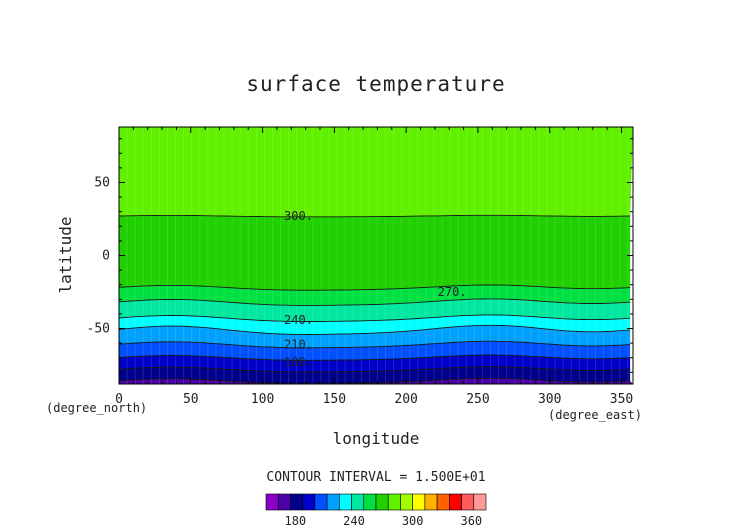 This screenshot has height=532, width=752. What do you see at coordinates (471, 521) in the screenshot?
I see `colorbar-tick-label: 360` at bounding box center [471, 521].